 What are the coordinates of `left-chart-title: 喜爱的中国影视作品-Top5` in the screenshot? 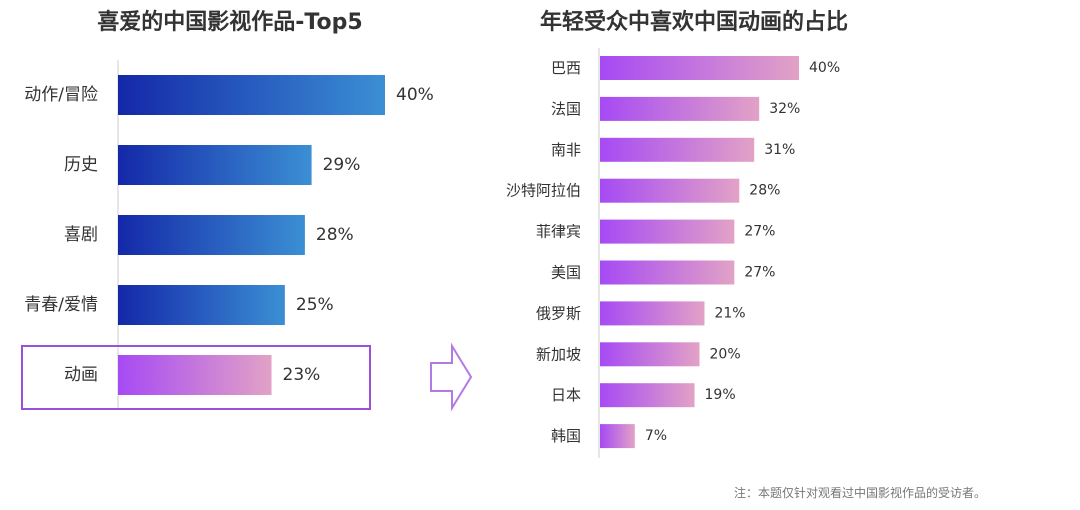 It's located at (229, 22).